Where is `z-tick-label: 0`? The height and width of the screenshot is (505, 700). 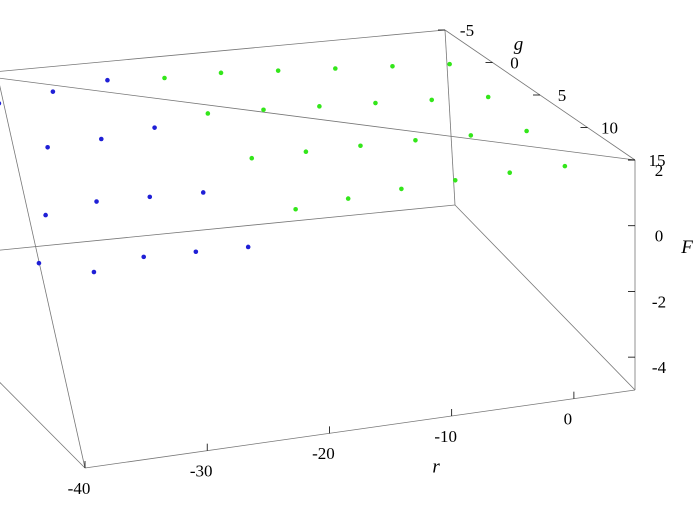 z-tick-label: 0 is located at coordinates (659, 236).